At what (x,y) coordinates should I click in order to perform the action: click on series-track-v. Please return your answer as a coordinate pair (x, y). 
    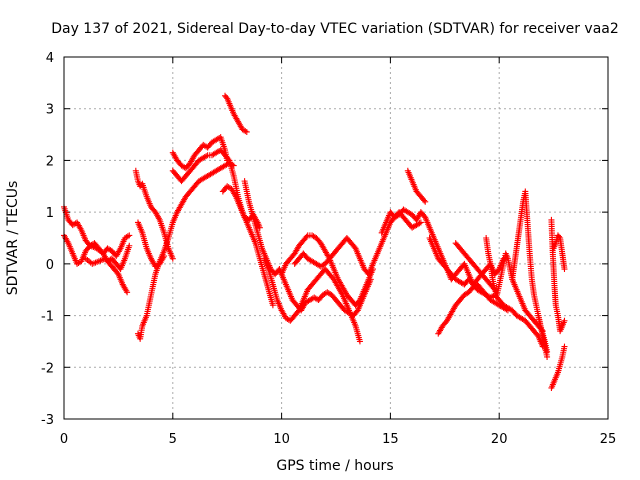
    Looking at the image, I should click on (543, 336).